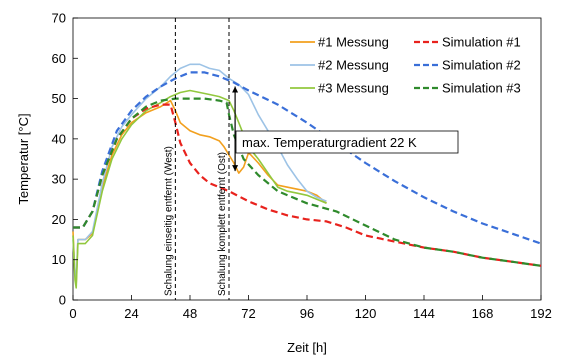 Image resolution: width=567 pixels, height=359 pixels. I want to click on event-label-1: Schalung einseitig entfernt (West), so click(168, 221).